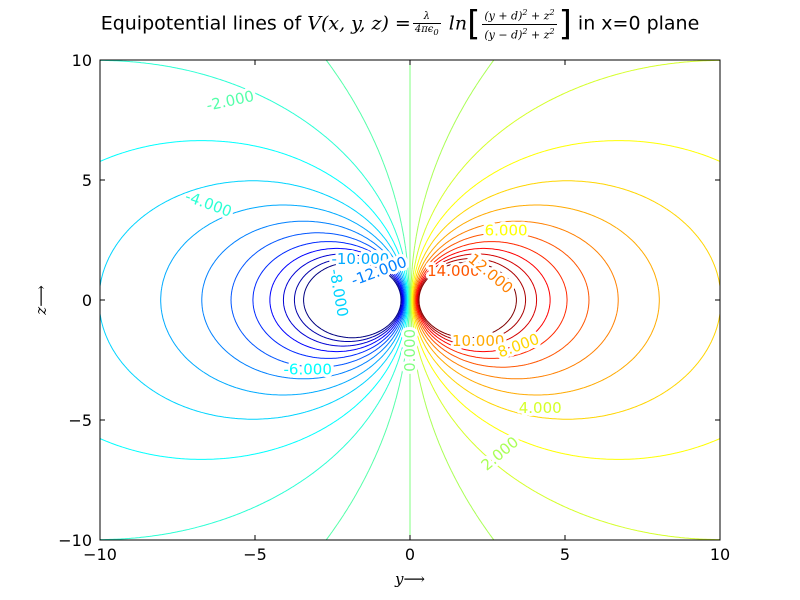  What do you see at coordinates (409, 579) in the screenshot?
I see `x-axis-label: y⟶` at bounding box center [409, 579].